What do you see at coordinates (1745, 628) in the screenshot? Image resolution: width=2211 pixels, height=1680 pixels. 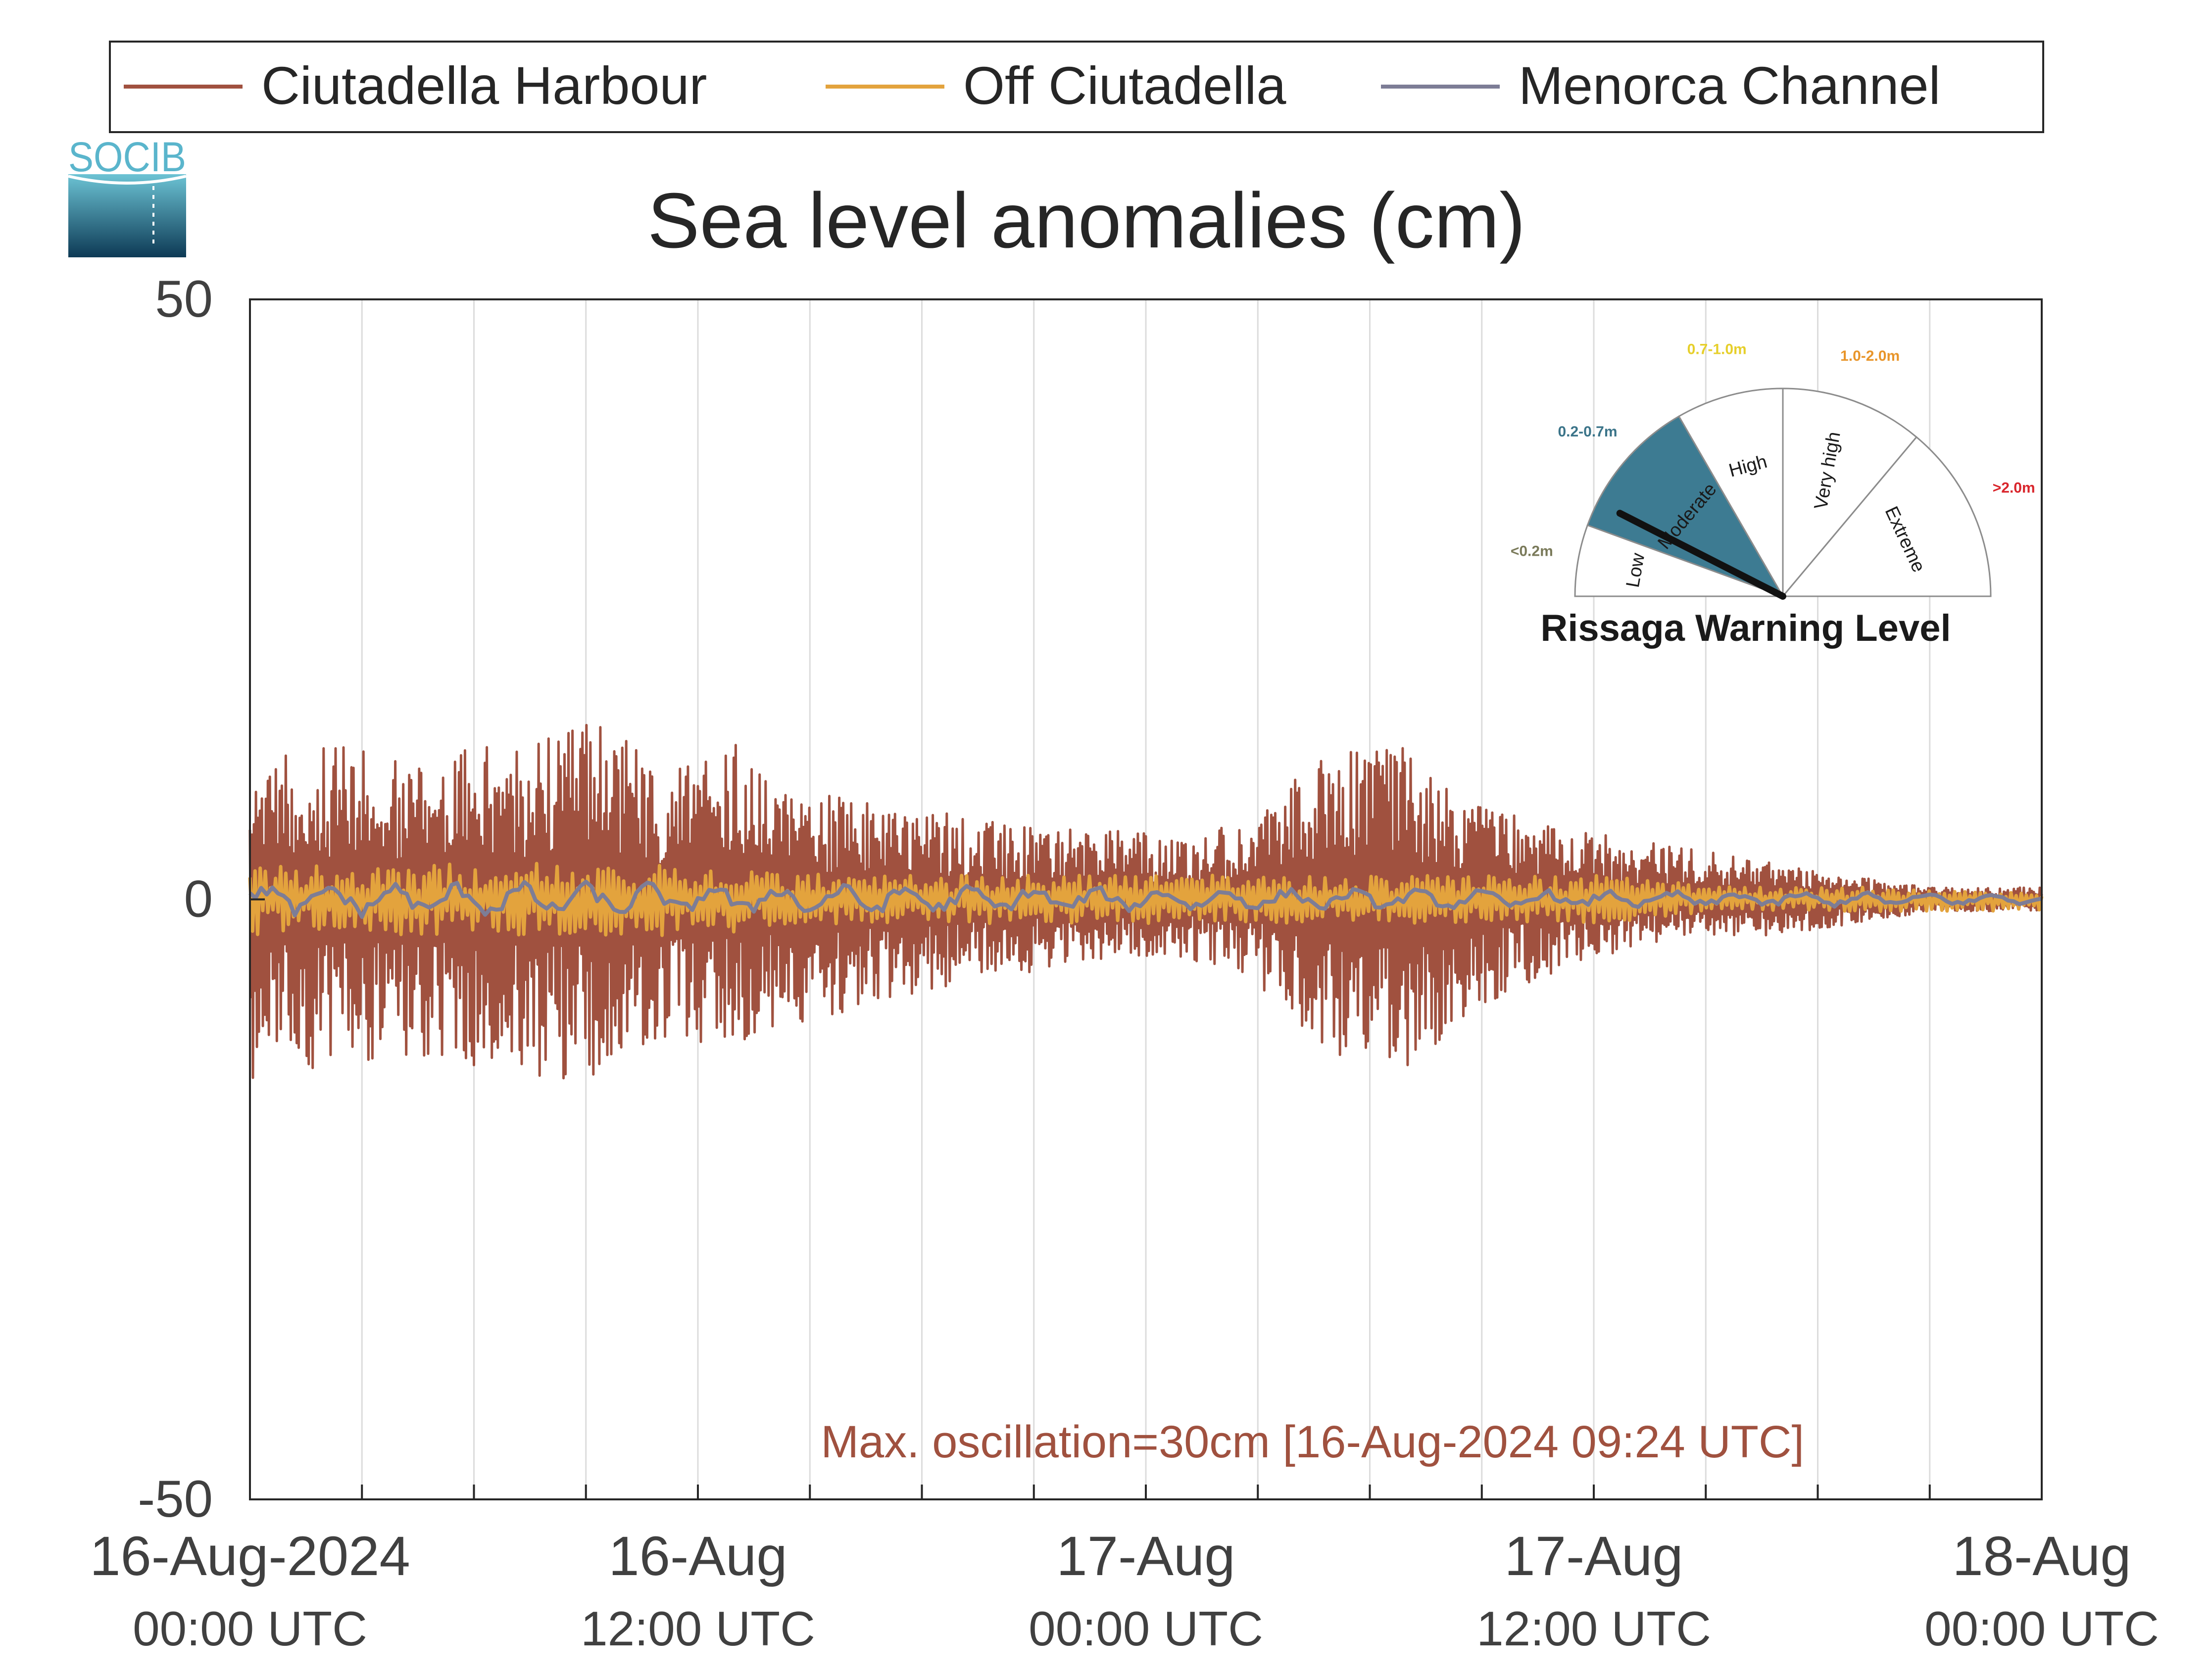 I see `gauge-title: Rissaga Warning Level` at bounding box center [1745, 628].